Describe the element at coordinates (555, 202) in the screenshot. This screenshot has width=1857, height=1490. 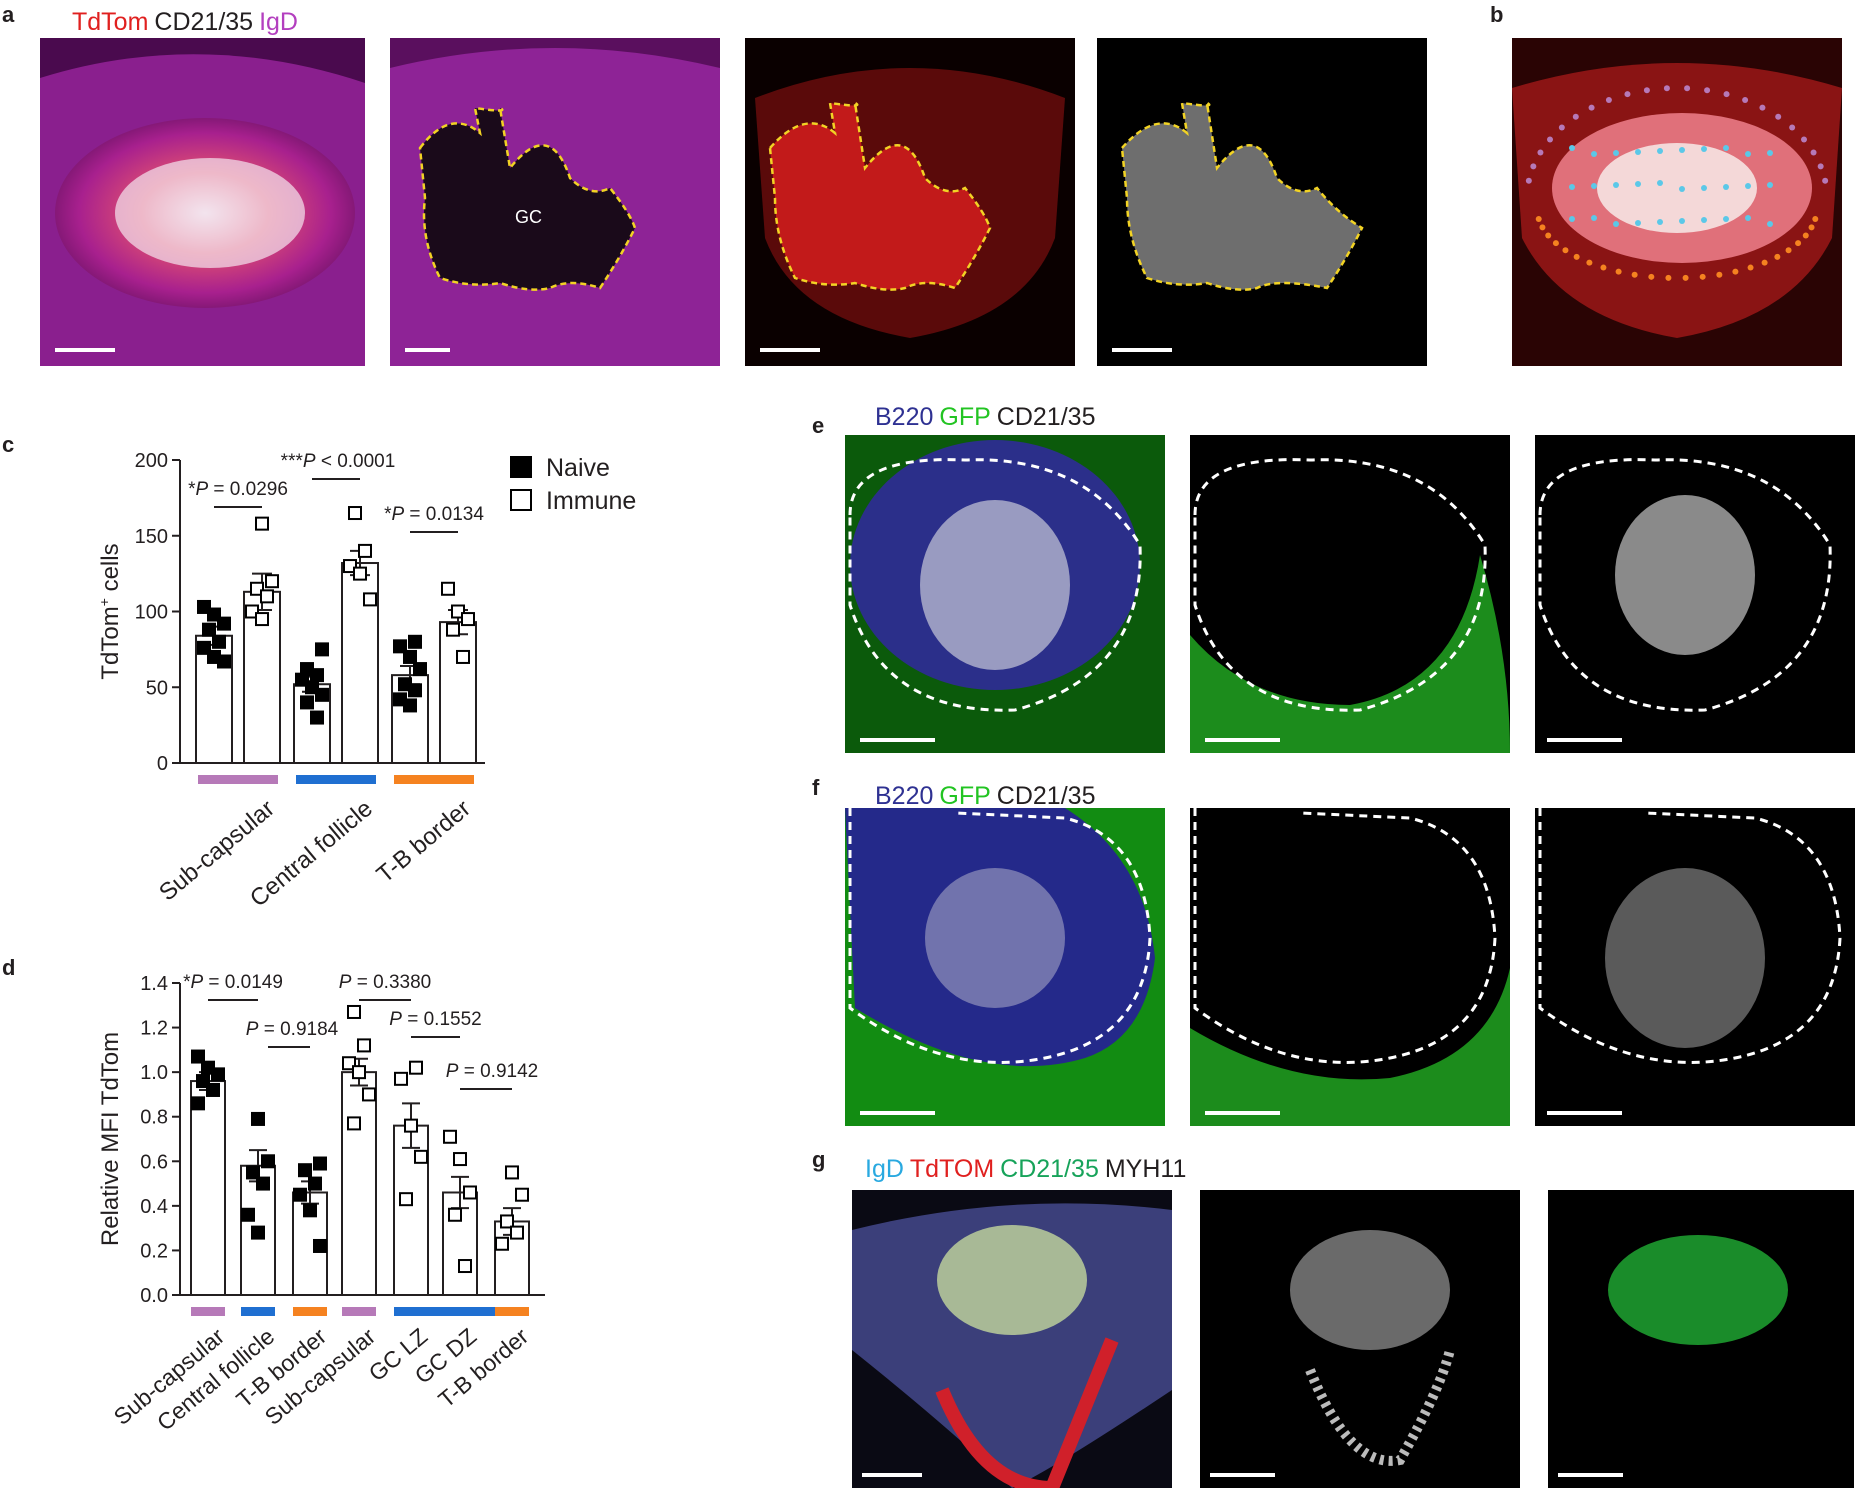
I see `micrograph-a-igd: GC` at that location.